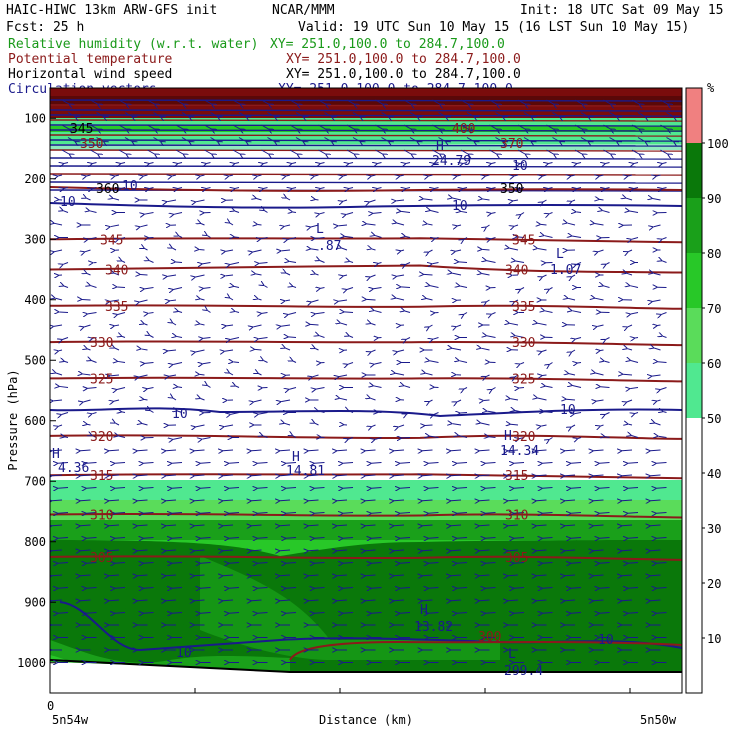 The width and height of the screenshot is (740, 740). Describe the element at coordinates (366, 307) in the screenshot. I see `theta-335-contour` at that location.